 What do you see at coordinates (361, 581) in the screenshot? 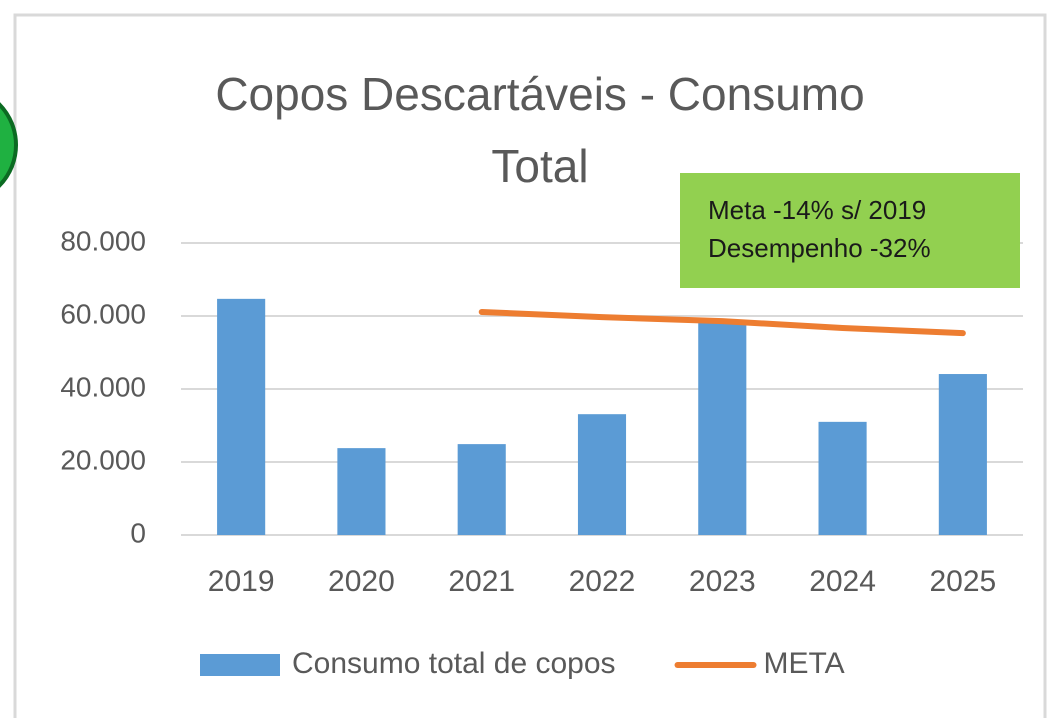
I see `x-tick-label: 2020` at bounding box center [361, 581].